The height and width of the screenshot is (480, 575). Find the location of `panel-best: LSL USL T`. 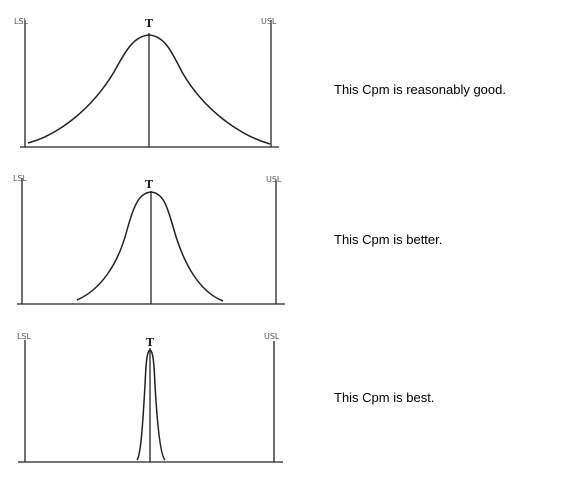

panel-best: LSL USL T is located at coordinates (150, 397).